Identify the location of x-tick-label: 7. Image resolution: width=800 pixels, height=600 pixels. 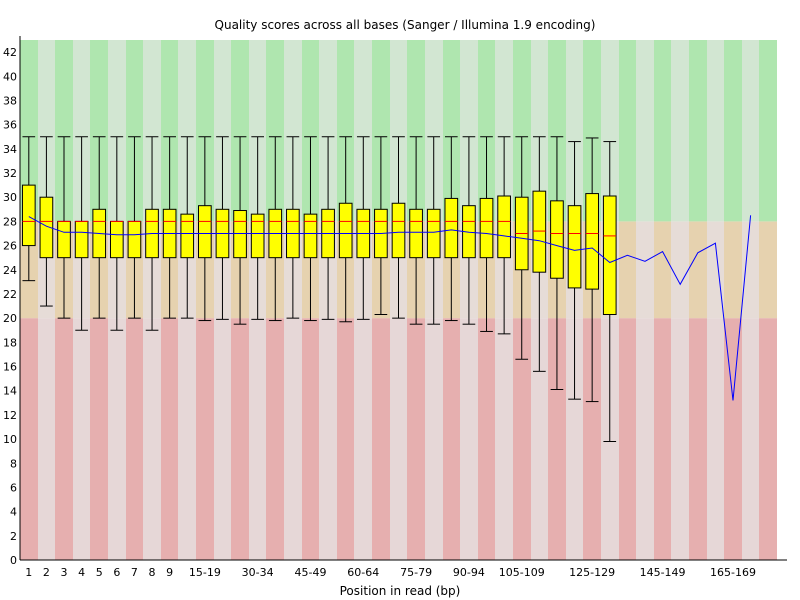
(134, 572).